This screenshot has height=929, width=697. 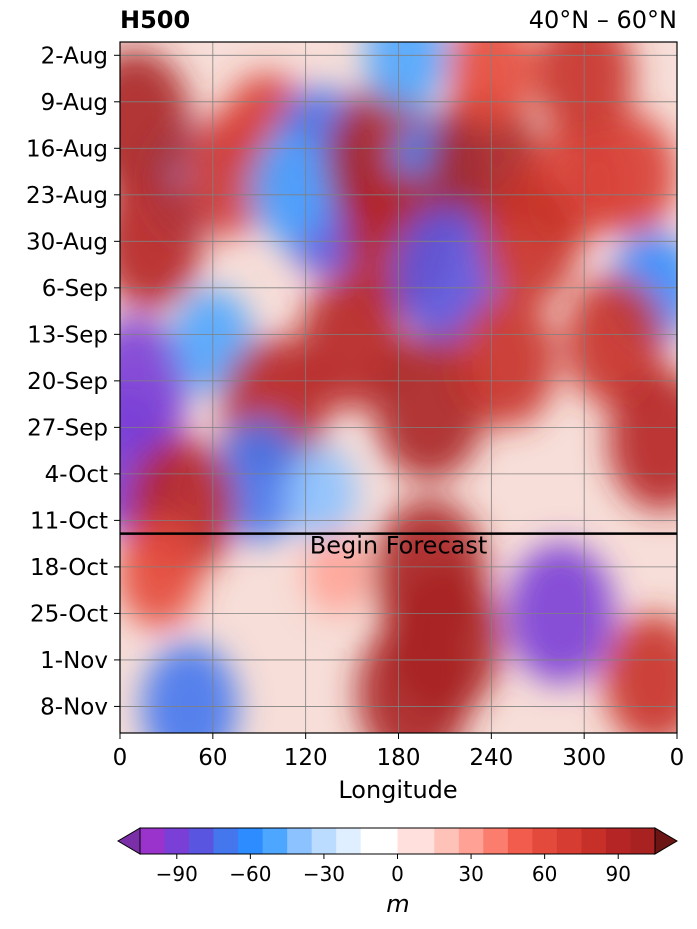 I want to click on x-tick-label-1: 60, so click(x=212, y=758).